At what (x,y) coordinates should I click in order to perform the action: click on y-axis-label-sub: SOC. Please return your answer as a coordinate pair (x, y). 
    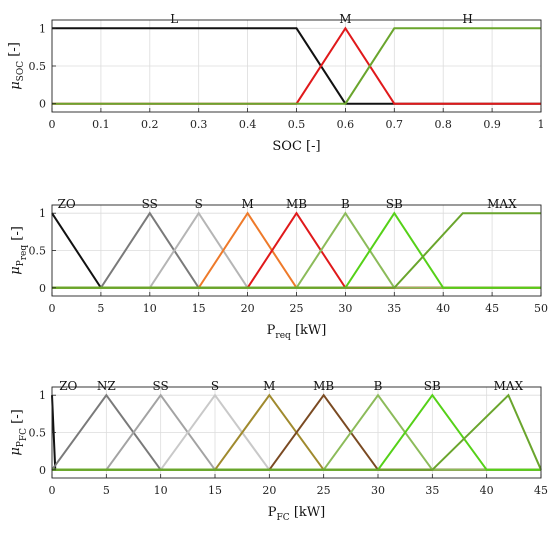
    Looking at the image, I should click on (21, 71).